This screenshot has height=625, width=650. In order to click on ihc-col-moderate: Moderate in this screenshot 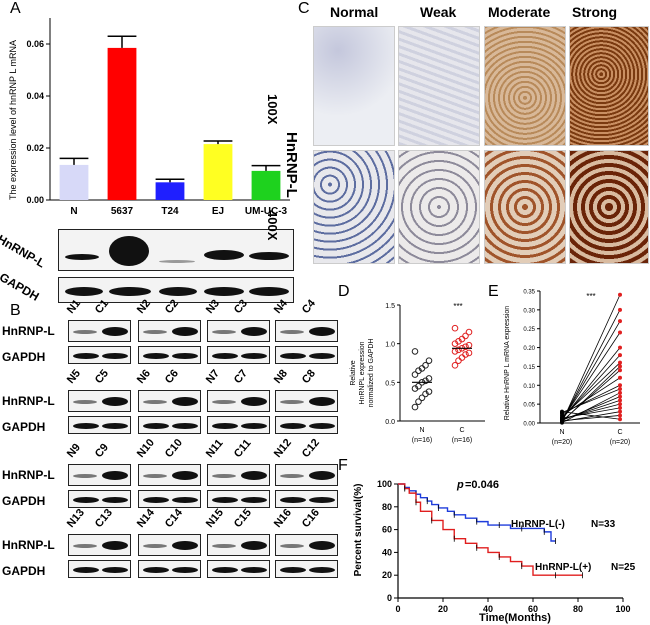, I will do `click(519, 12)`.